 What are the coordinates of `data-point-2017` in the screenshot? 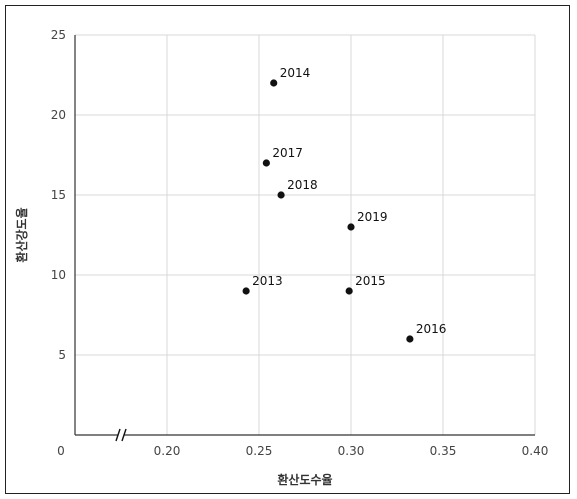 It's located at (266, 163).